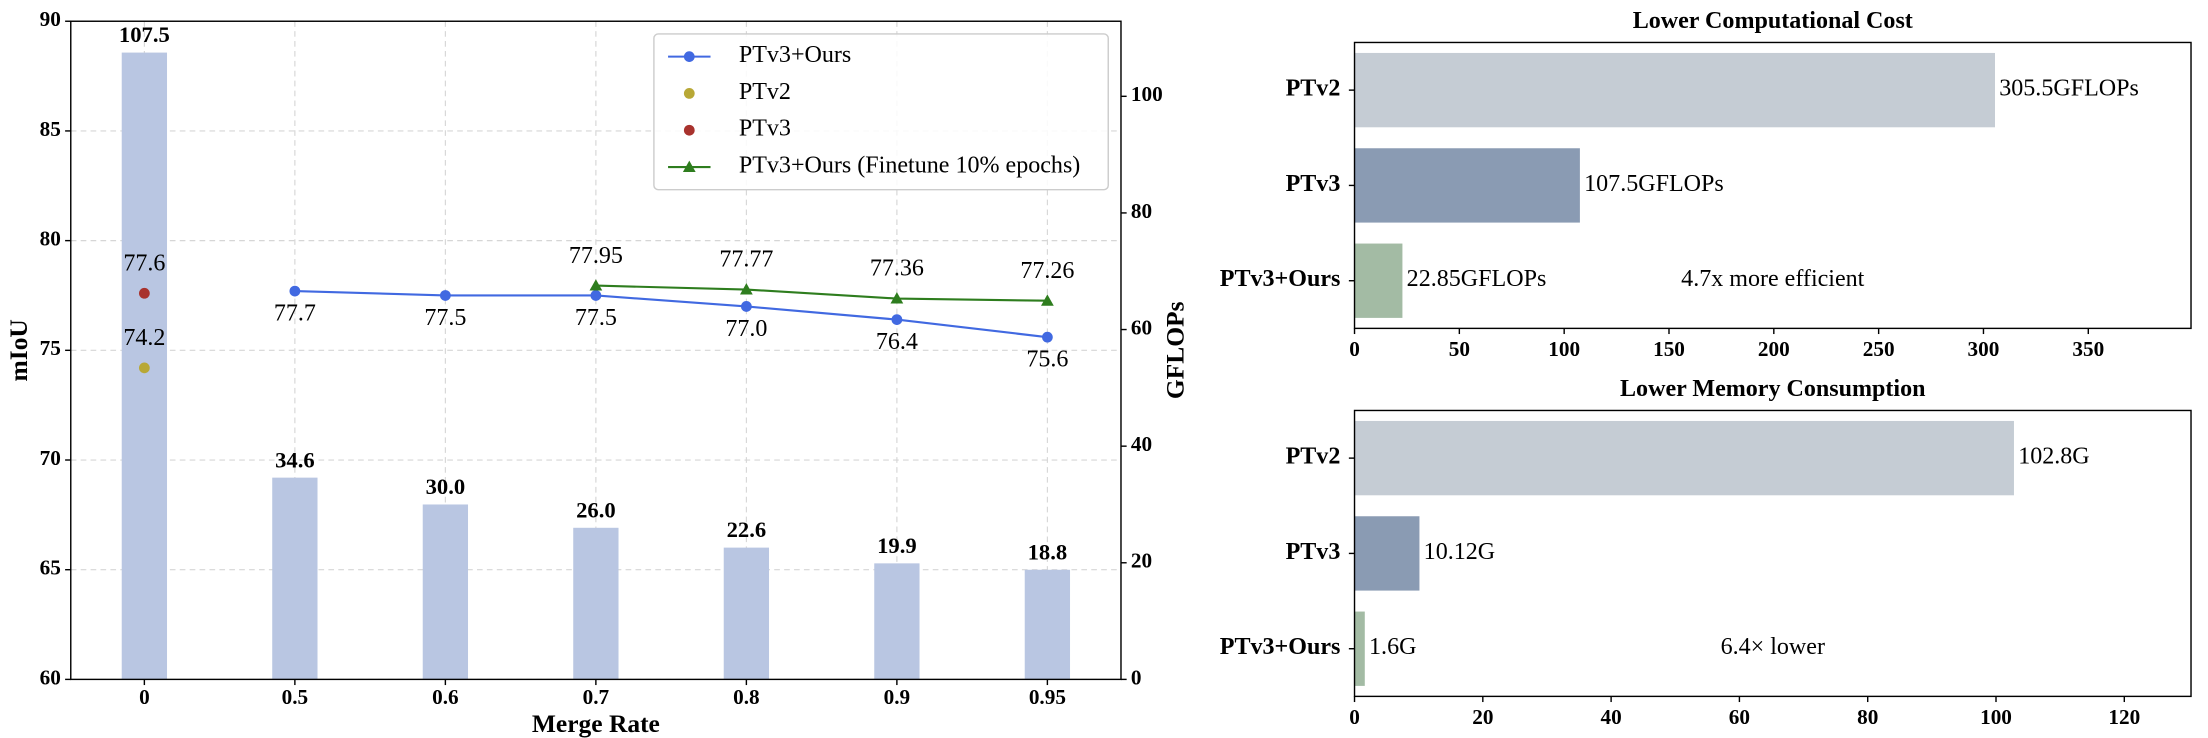 This screenshot has width=2208, height=738. Describe the element at coordinates (897, 269) in the screenshot. I see `point-value-label: 77.36` at that location.